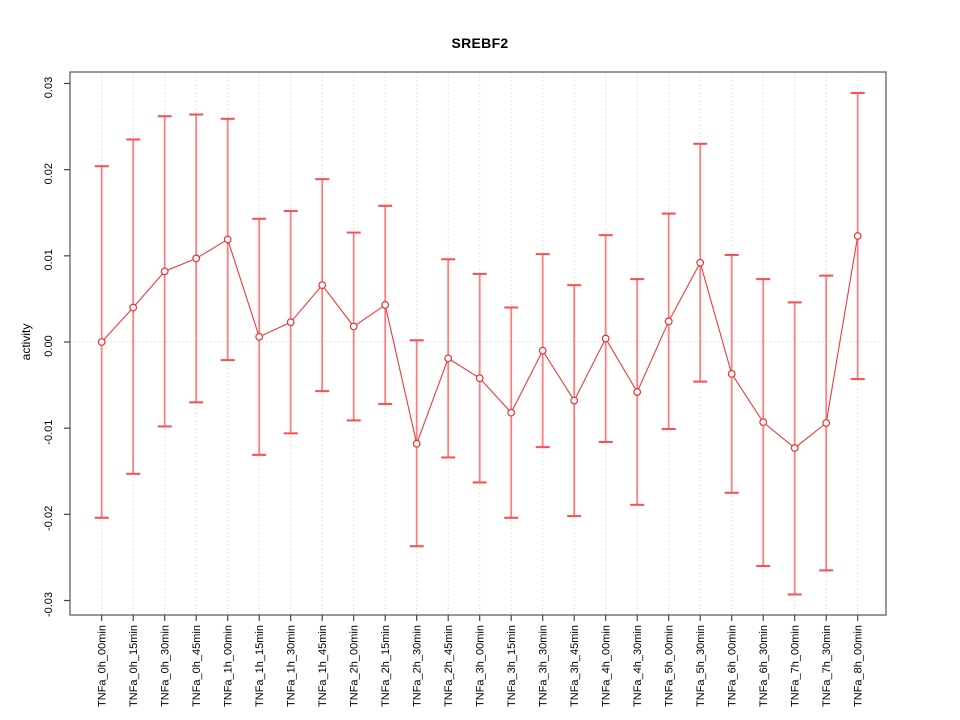  Describe the element at coordinates (480, 43) in the screenshot. I see `chart-title: SREBF2` at that location.